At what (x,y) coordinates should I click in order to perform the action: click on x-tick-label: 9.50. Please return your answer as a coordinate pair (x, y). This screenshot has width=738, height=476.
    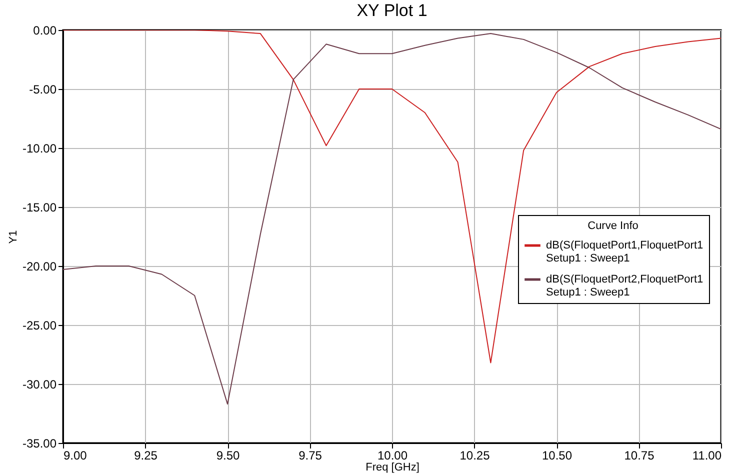
    Looking at the image, I should click on (228, 455).